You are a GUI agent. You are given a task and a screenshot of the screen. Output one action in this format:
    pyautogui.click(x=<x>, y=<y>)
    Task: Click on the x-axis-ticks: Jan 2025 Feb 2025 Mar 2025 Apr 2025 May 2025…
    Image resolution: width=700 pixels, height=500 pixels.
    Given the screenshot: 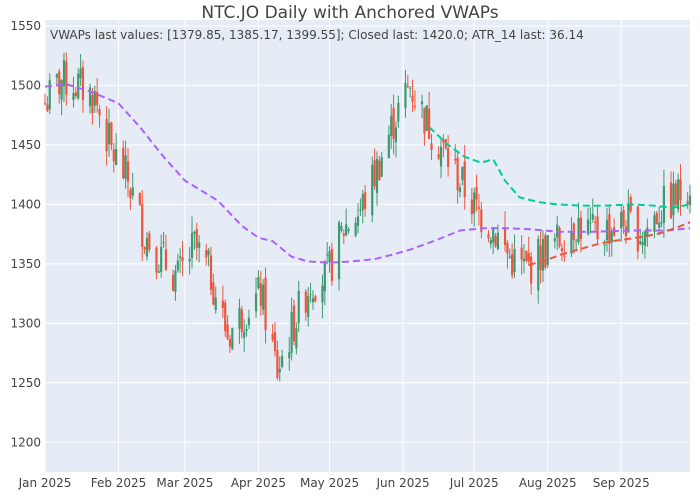 What is the action you would take?
    pyautogui.click(x=334, y=483)
    